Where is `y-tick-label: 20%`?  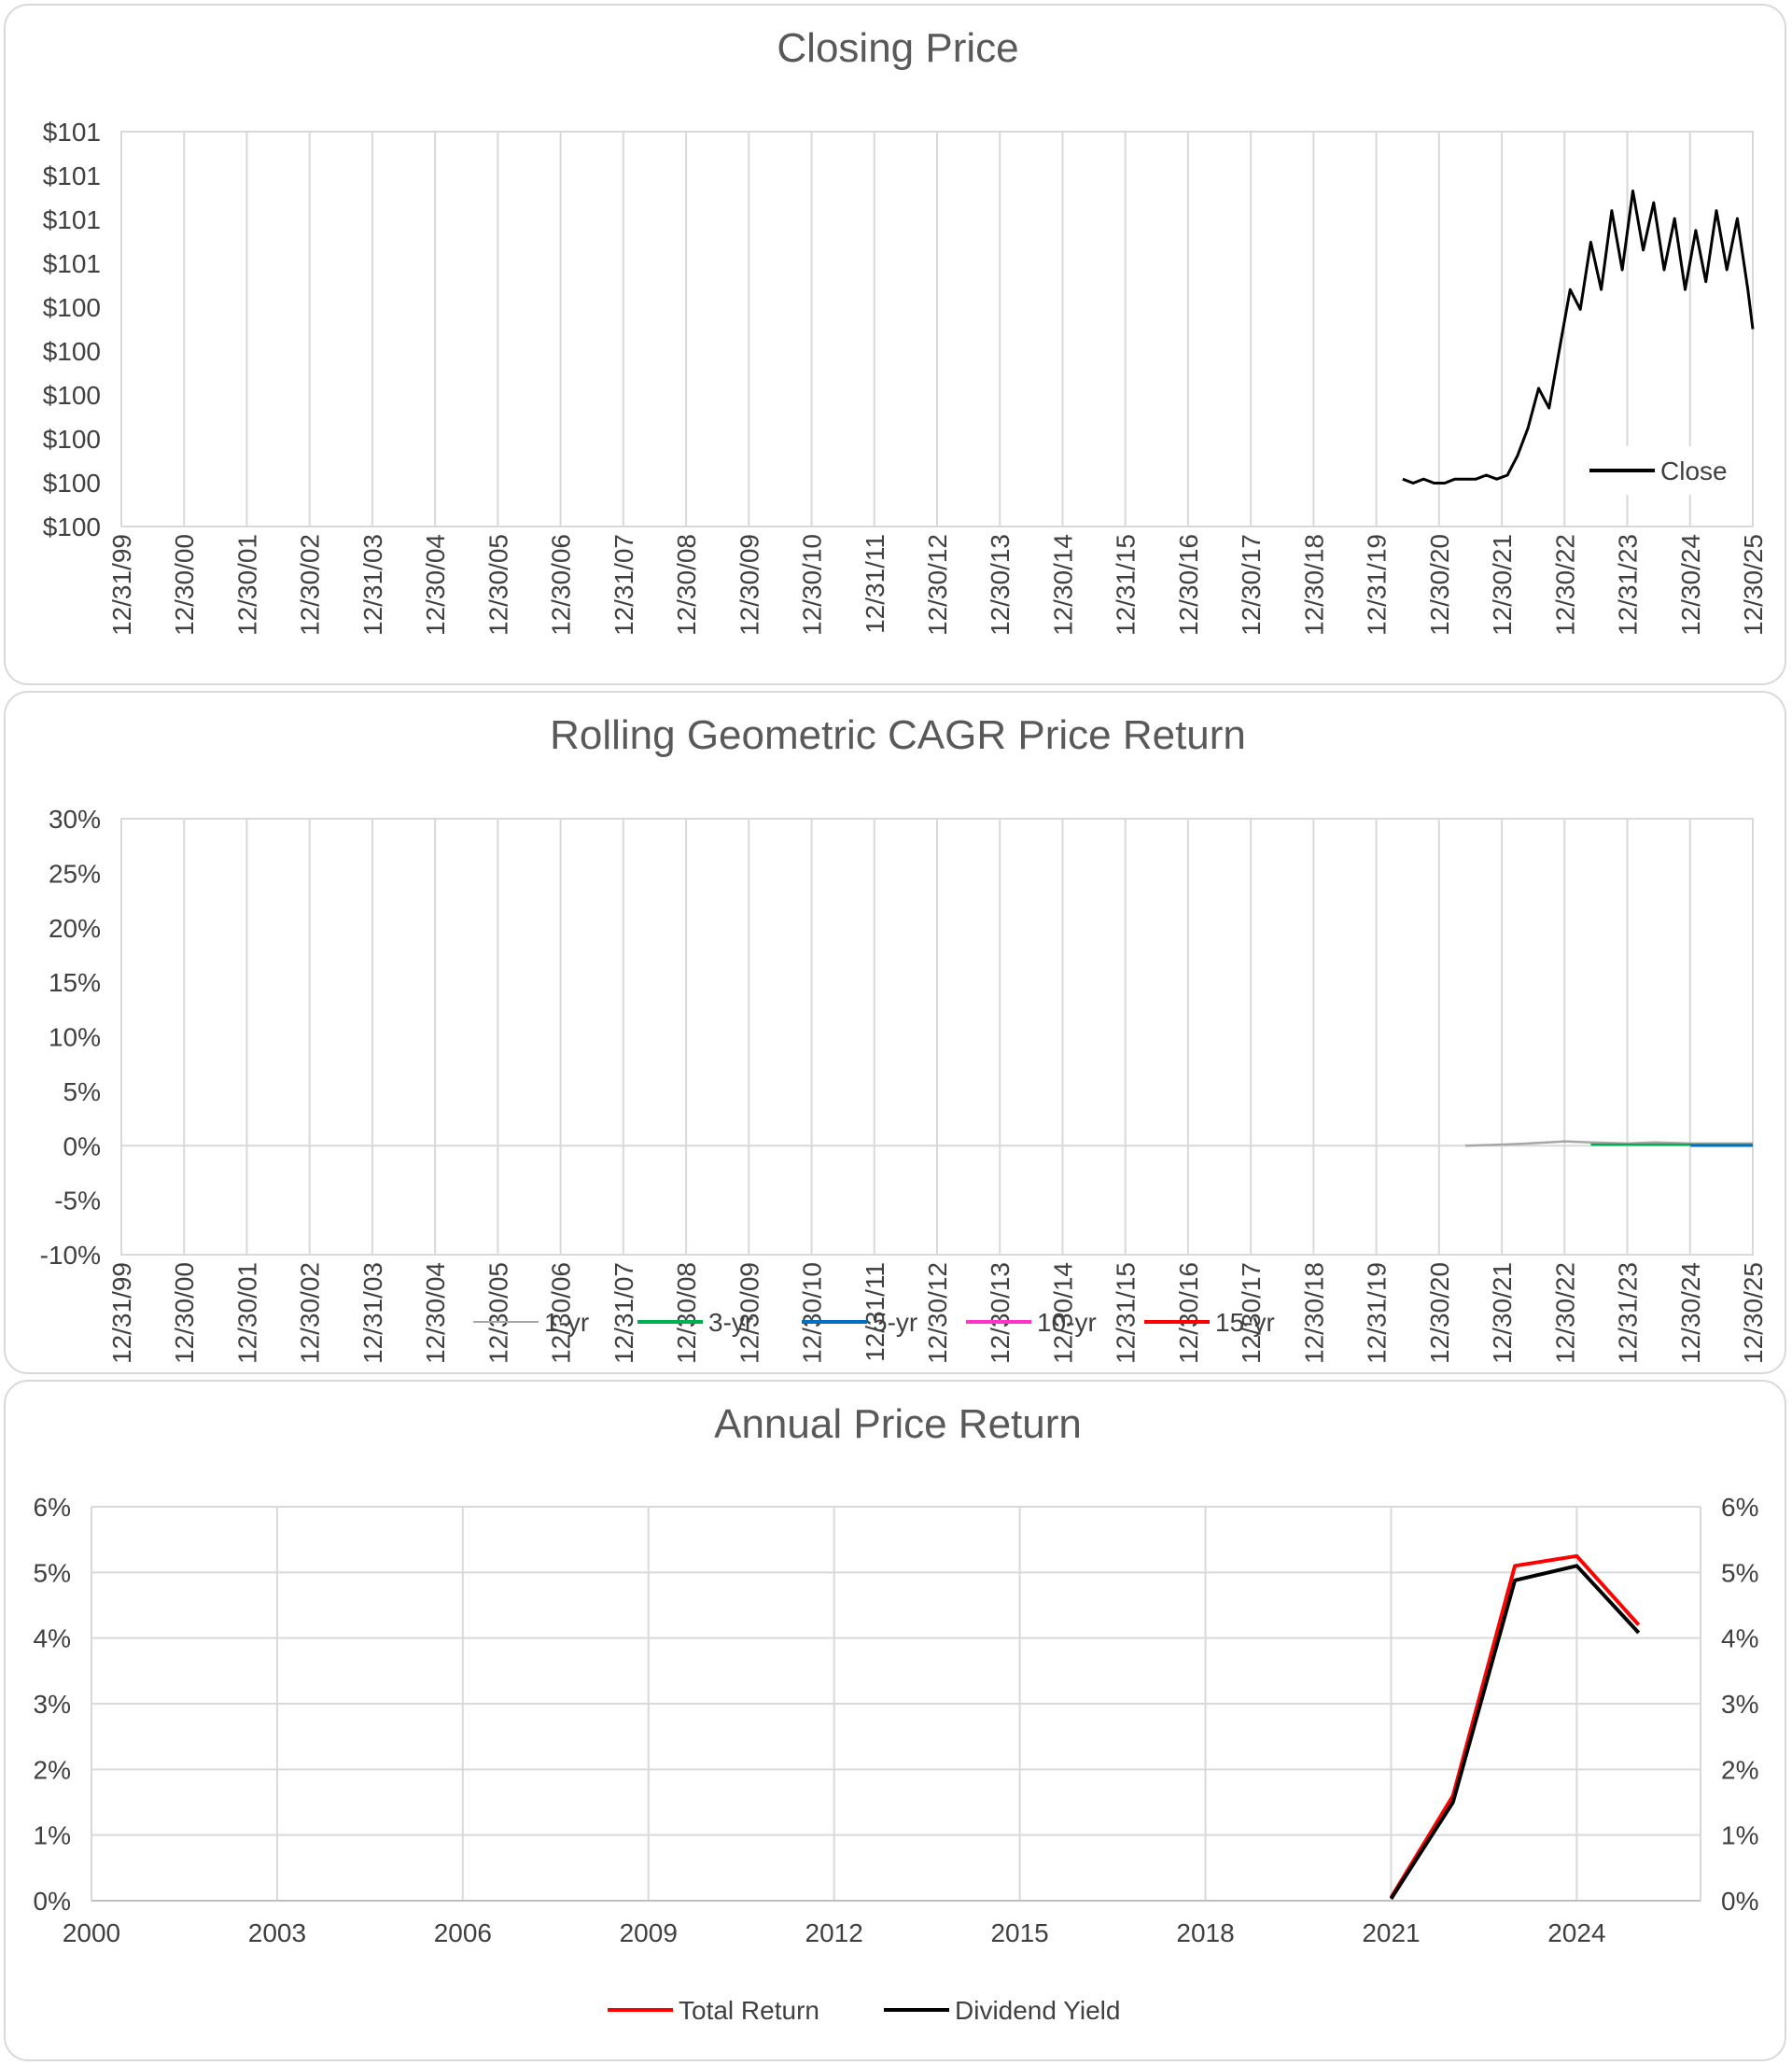 y-tick-label: 20% is located at coordinates (75, 928).